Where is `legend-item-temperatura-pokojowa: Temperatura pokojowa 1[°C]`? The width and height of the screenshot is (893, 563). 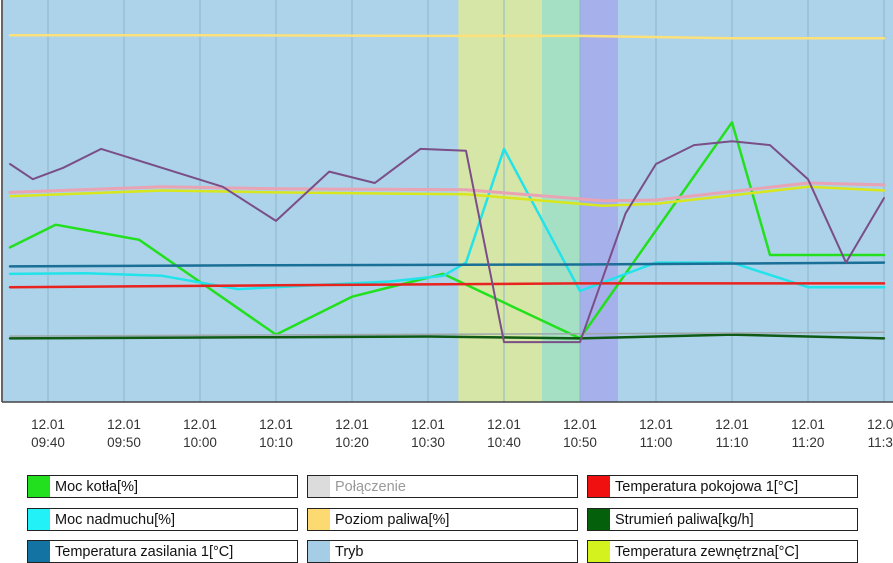 legend-item-temperatura-pokojowa: Temperatura pokojowa 1[°C] is located at coordinates (722, 486).